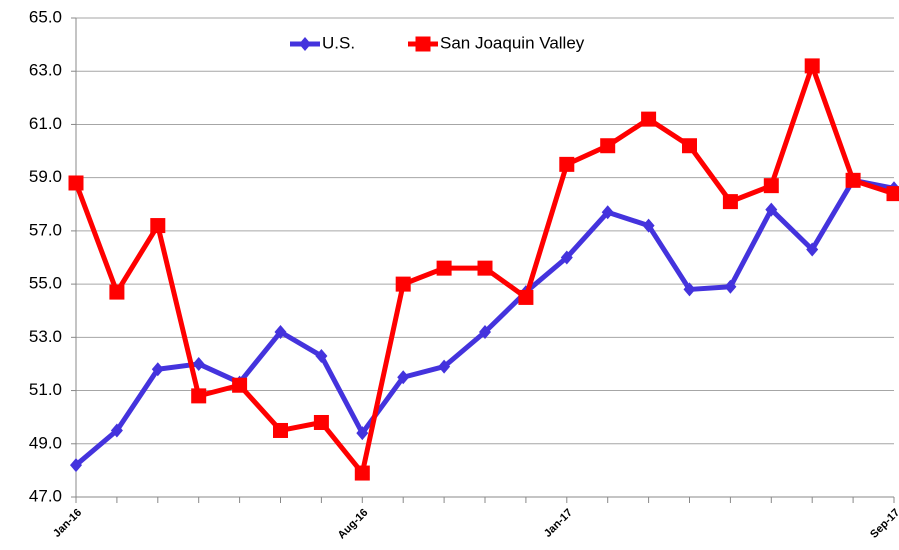  I want to click on y-tick-label: 65.0, so click(45, 16).